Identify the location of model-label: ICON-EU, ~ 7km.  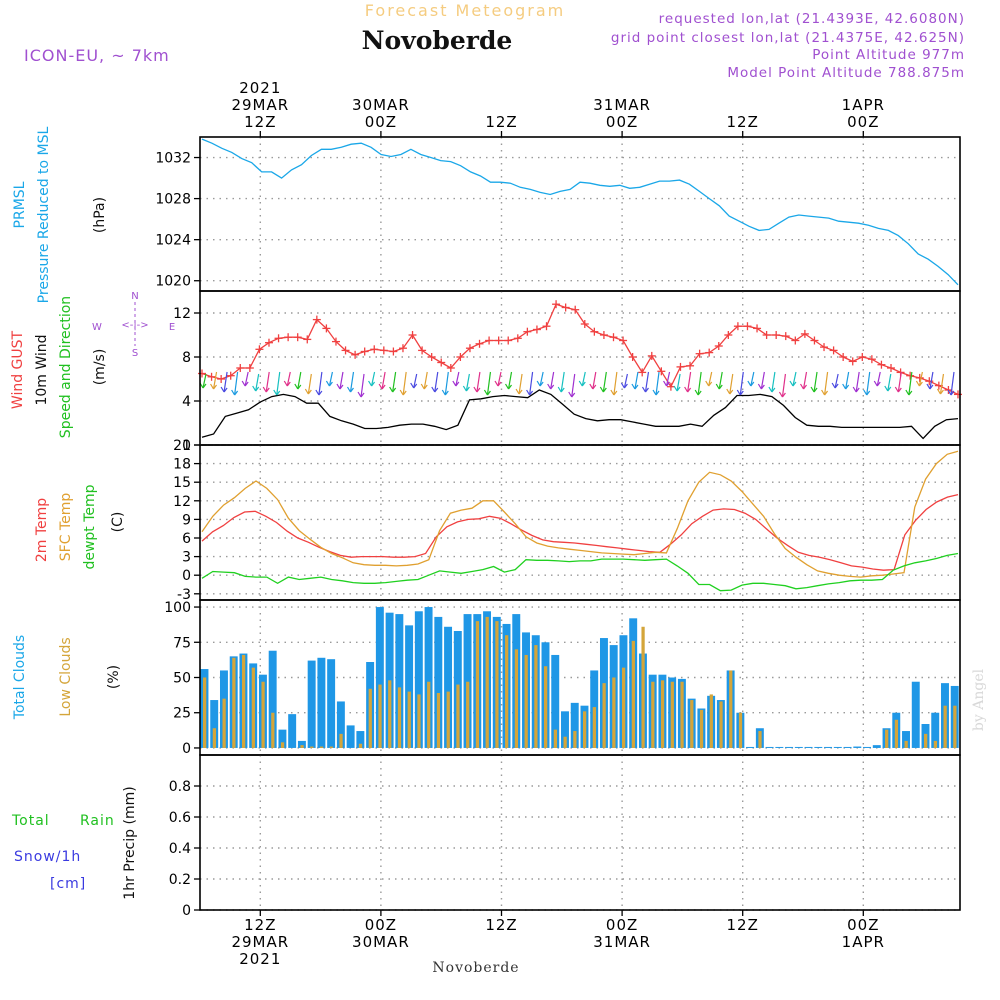
(97, 55).